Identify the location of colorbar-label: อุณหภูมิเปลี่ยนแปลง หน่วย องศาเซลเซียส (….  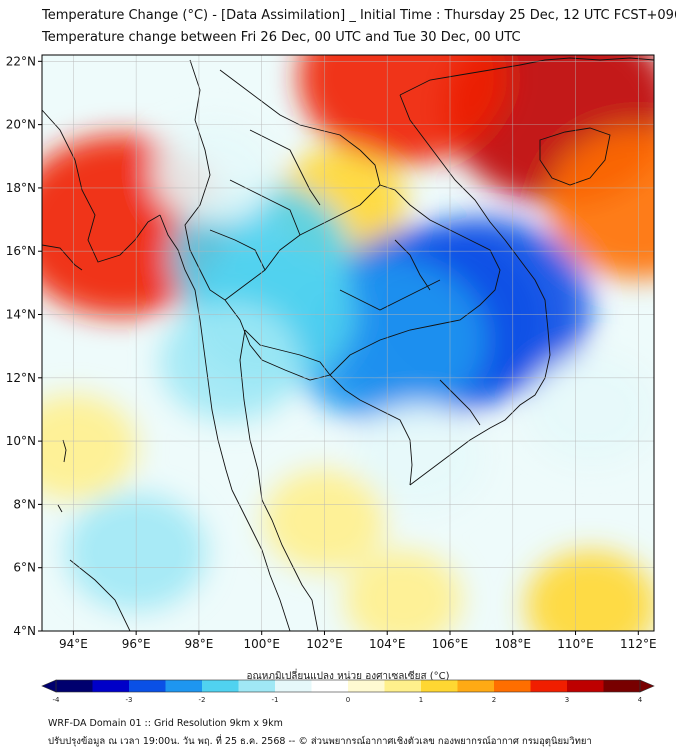
(347, 675).